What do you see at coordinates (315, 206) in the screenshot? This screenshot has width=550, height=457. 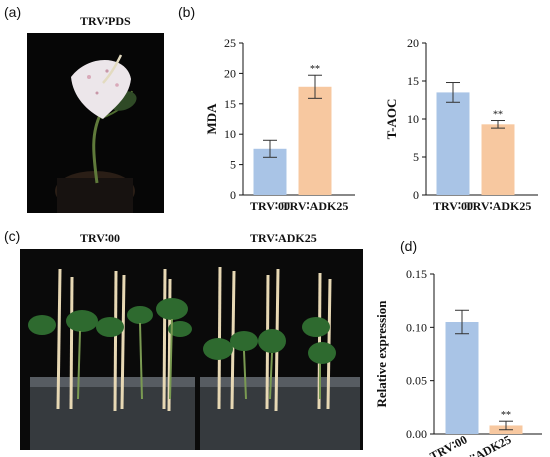 I see `mda-category-label: TRV∶ADK25` at bounding box center [315, 206].